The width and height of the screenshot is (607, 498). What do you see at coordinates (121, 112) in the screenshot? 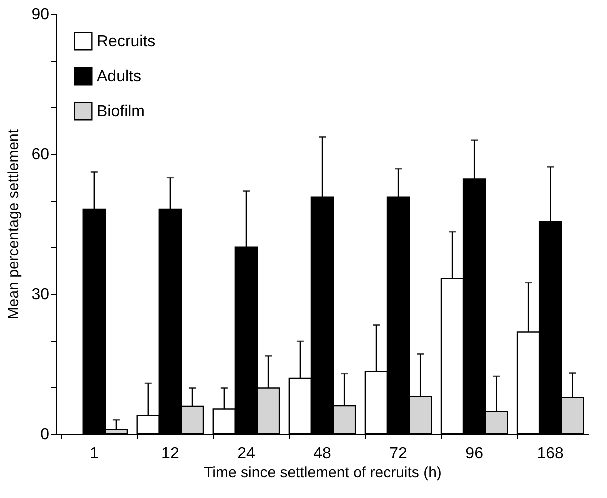
I see `legend-label: Biofilm` at bounding box center [121, 112].